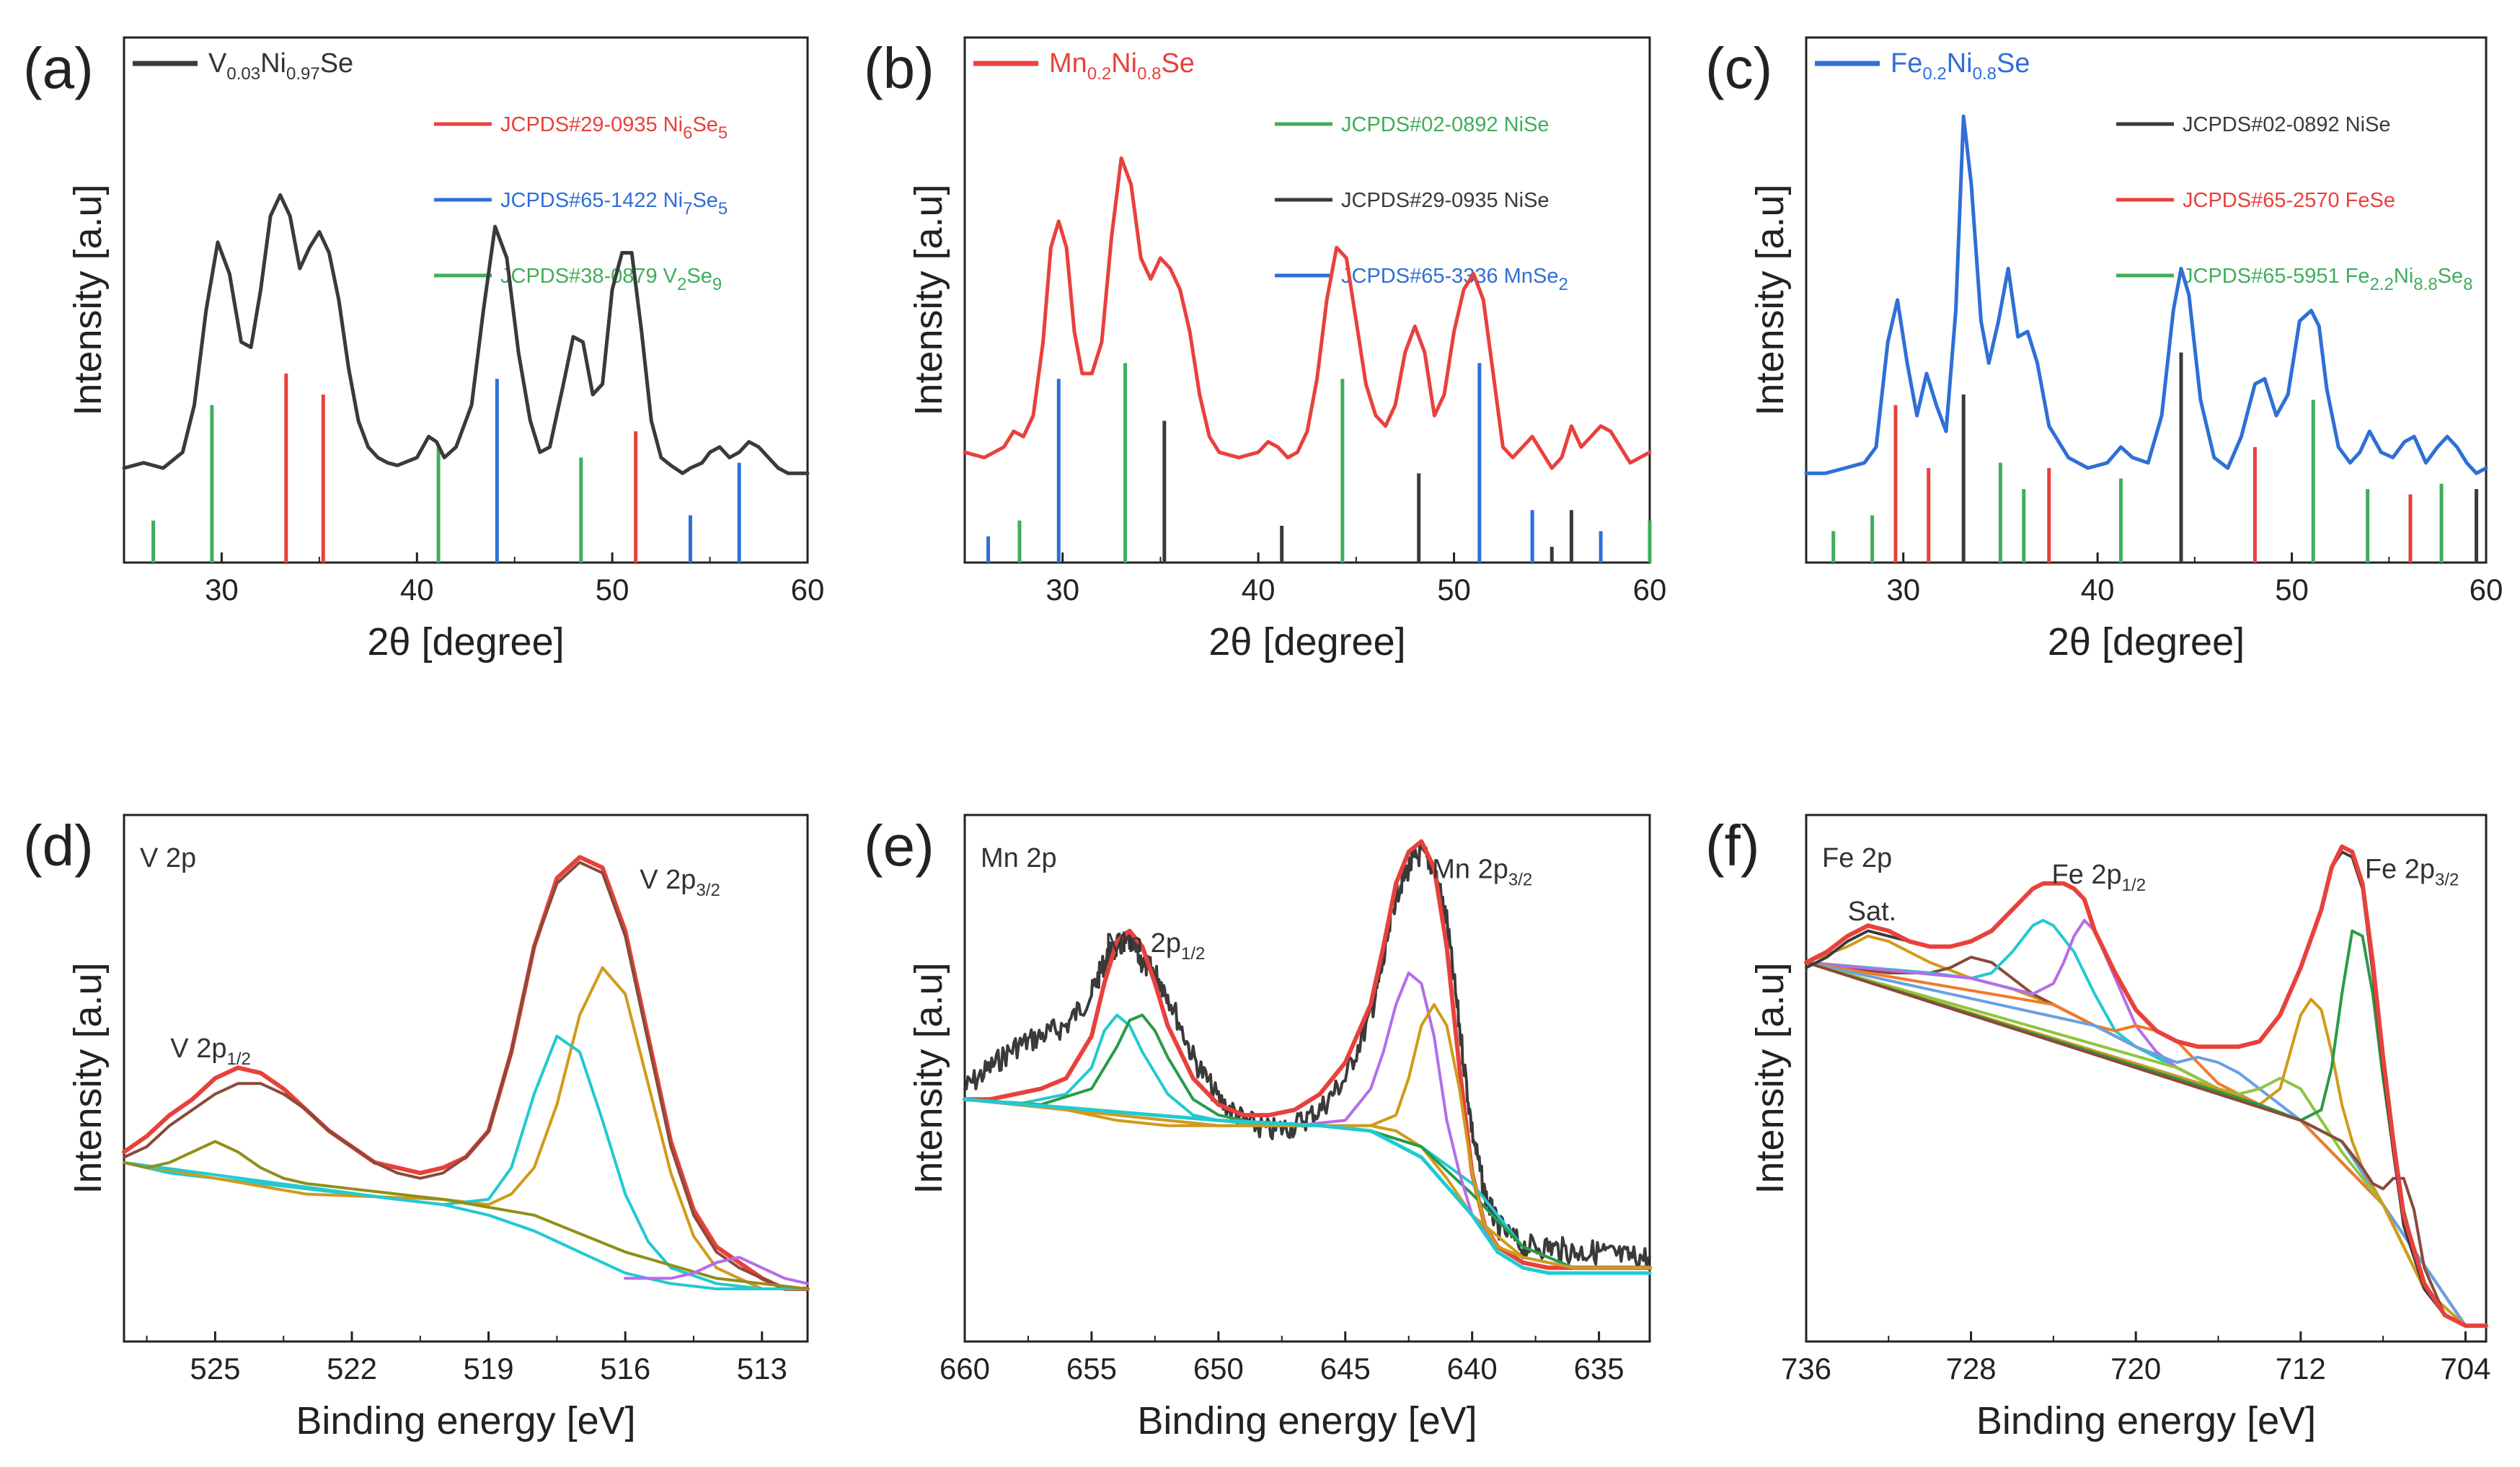 The height and width of the screenshot is (1467, 2520). What do you see at coordinates (58, 846) in the screenshot?
I see `panel-letter: (d)` at bounding box center [58, 846].